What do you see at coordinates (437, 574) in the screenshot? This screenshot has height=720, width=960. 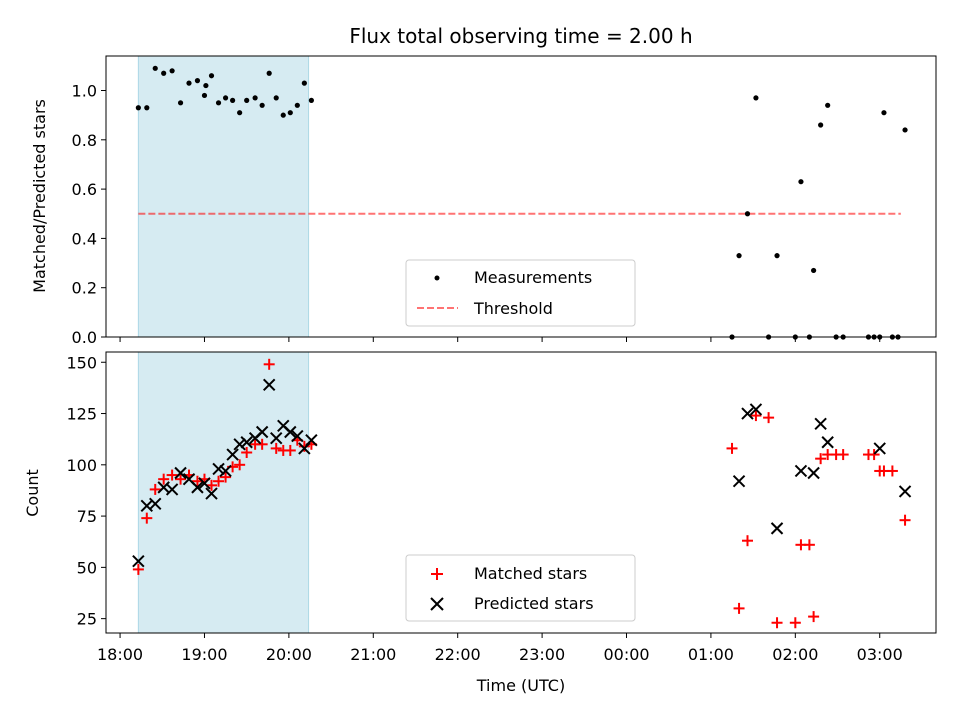 I see `legend-matched-marker` at bounding box center [437, 574].